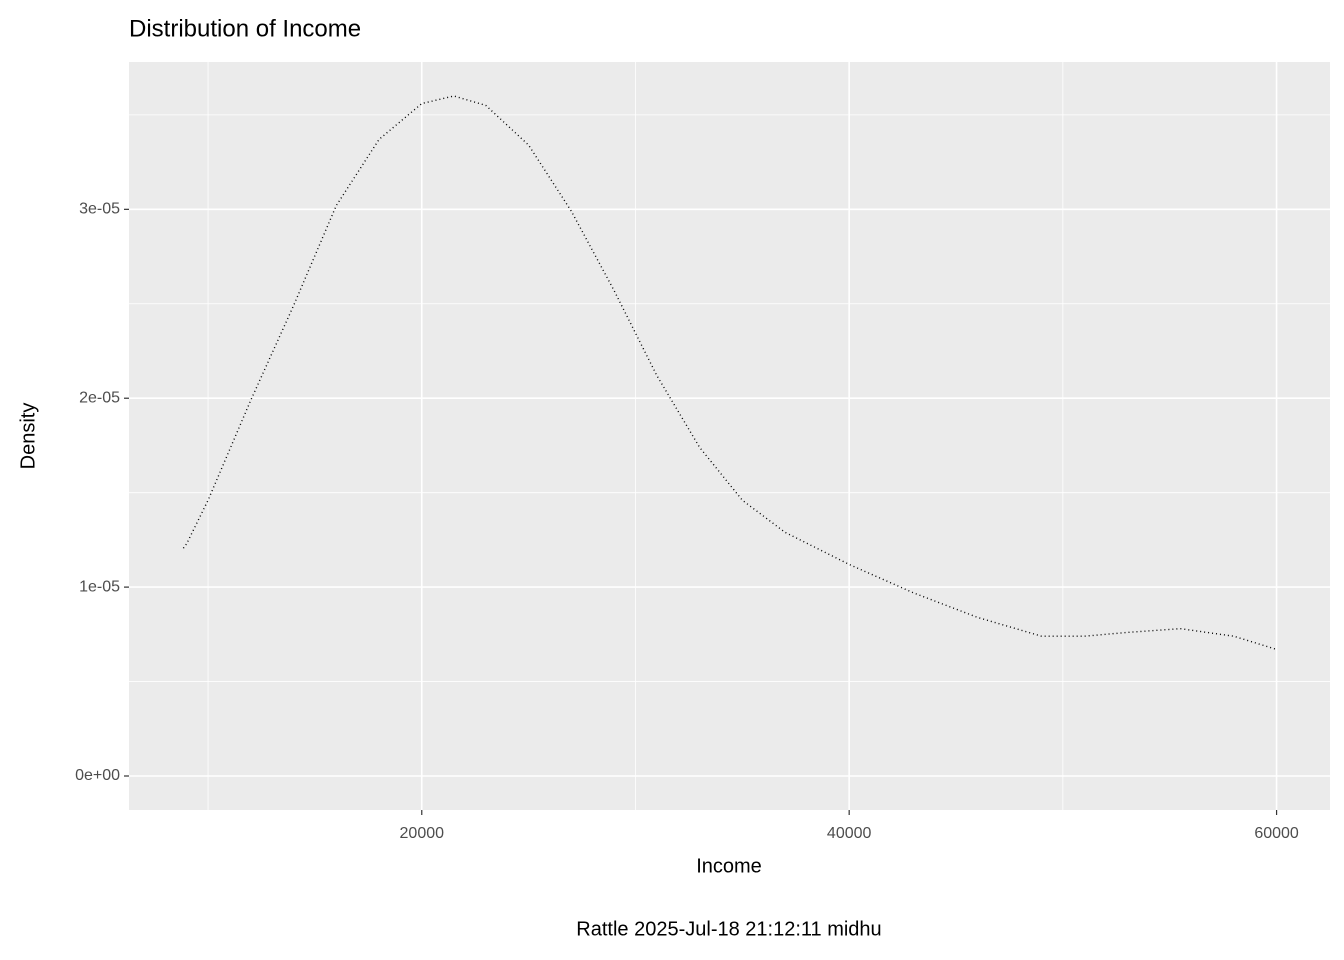  What do you see at coordinates (728, 929) in the screenshot?
I see `caption: Rattle 2025-Jul-18 21:12:11 midhu` at bounding box center [728, 929].